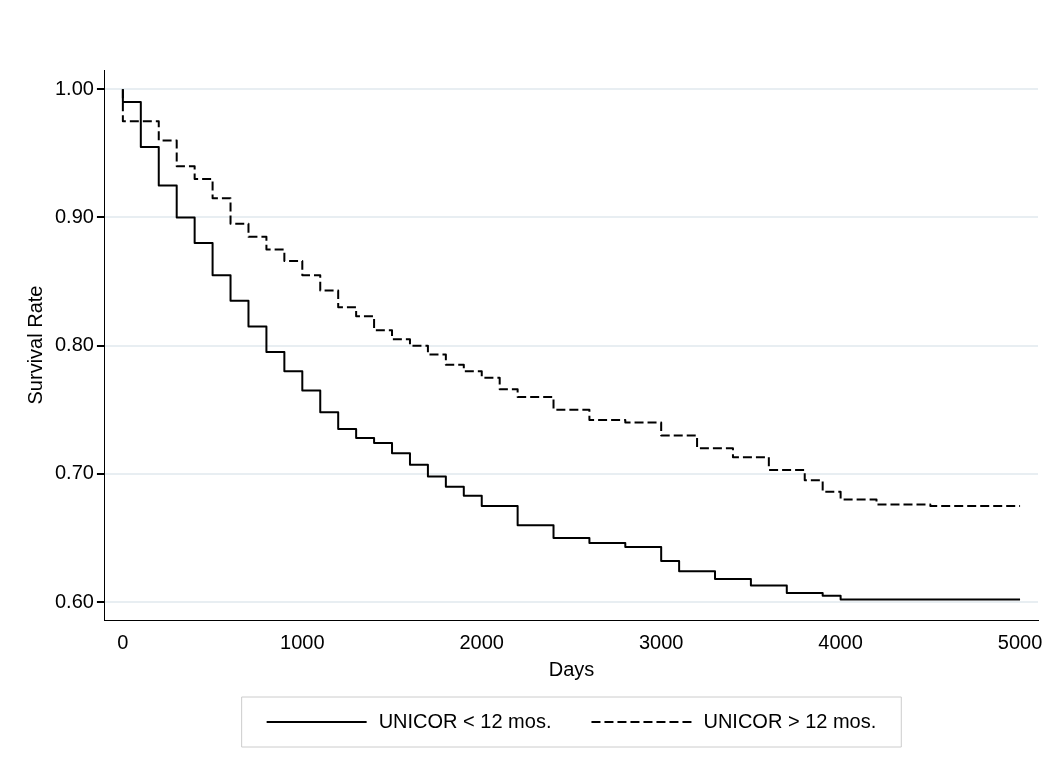  Describe the element at coordinates (840, 641) in the screenshot. I see `x-tick-label: 4000` at that location.